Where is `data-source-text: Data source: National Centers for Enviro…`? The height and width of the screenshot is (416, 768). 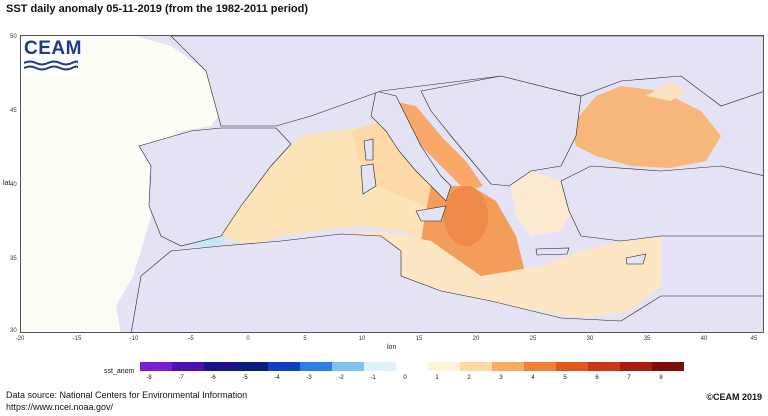
data-source-text: Data source: National Centers for Enviro… is located at coordinates (127, 395).